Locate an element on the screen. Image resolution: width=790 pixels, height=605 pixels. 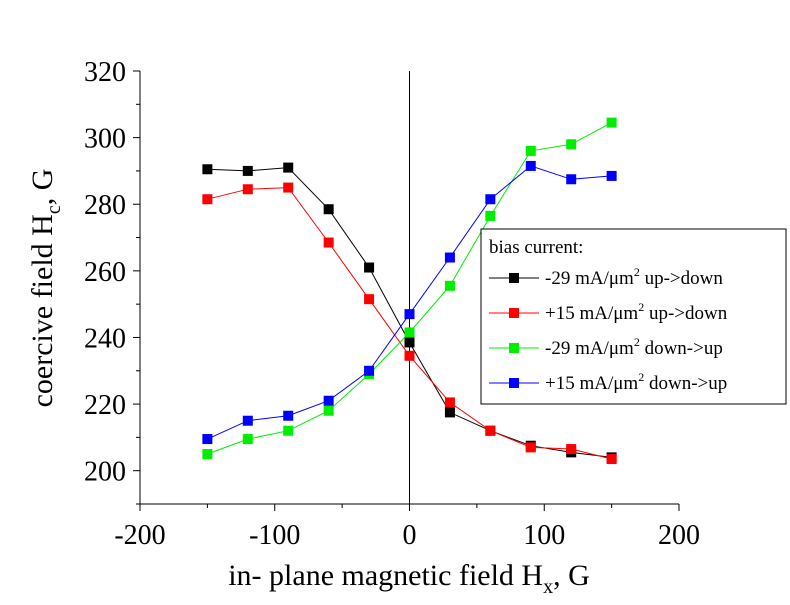
legend-label: -29 mA/μm2 down->up is located at coordinates (634, 347).